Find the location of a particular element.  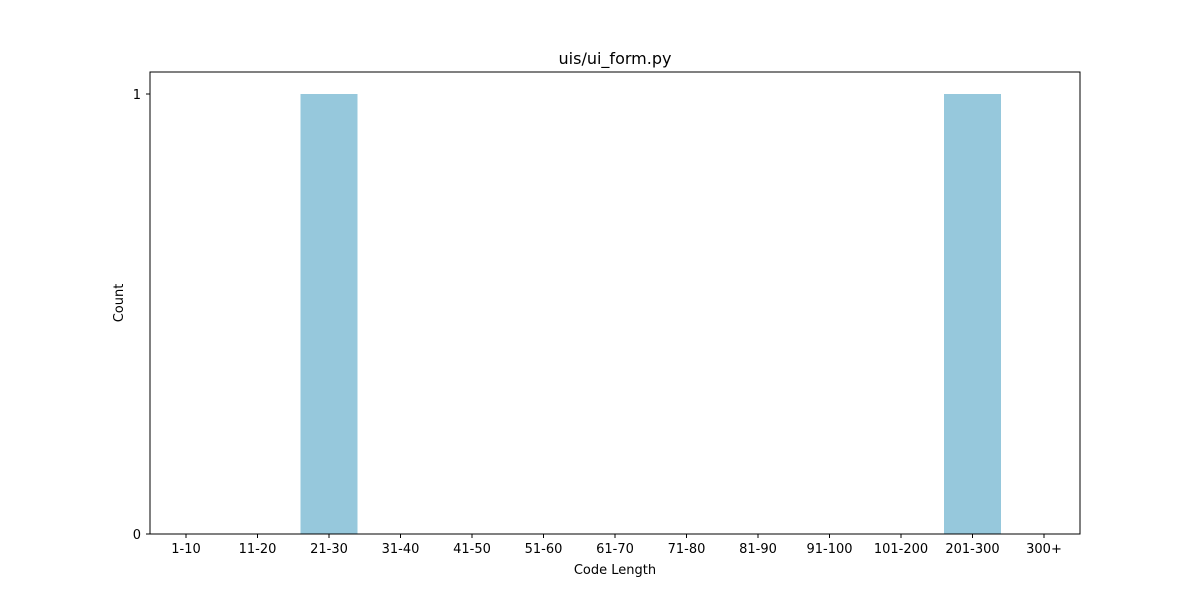

x-tick-label: 201-300 is located at coordinates (972, 549).